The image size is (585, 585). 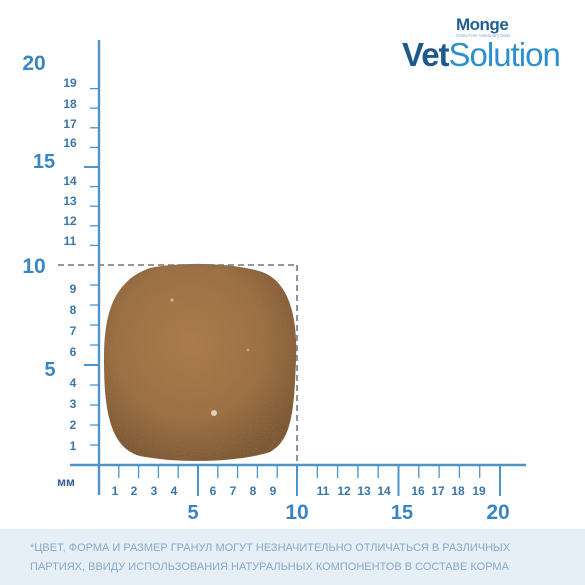 What do you see at coordinates (253, 491) in the screenshot?
I see `x-tick-label: 8` at bounding box center [253, 491].